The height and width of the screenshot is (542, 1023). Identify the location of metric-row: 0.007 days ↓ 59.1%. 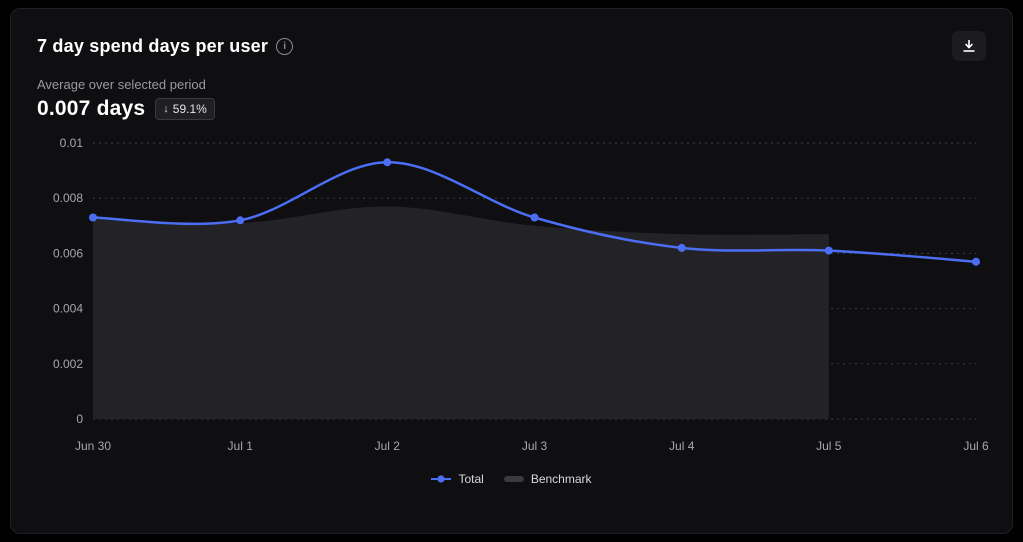
(511, 109).